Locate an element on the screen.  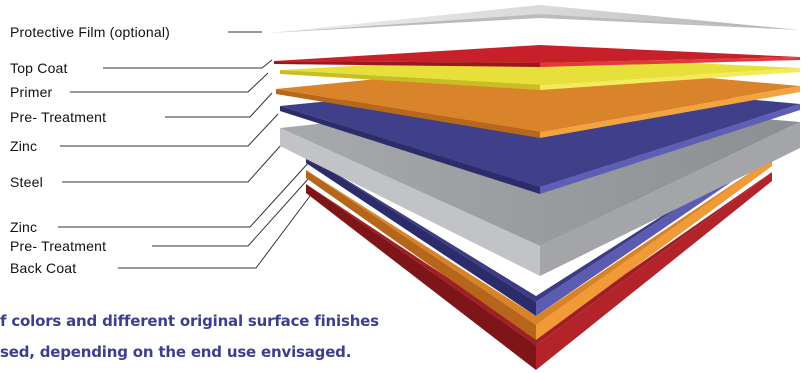
label-back-coat: Back Coat is located at coordinates (43, 268).